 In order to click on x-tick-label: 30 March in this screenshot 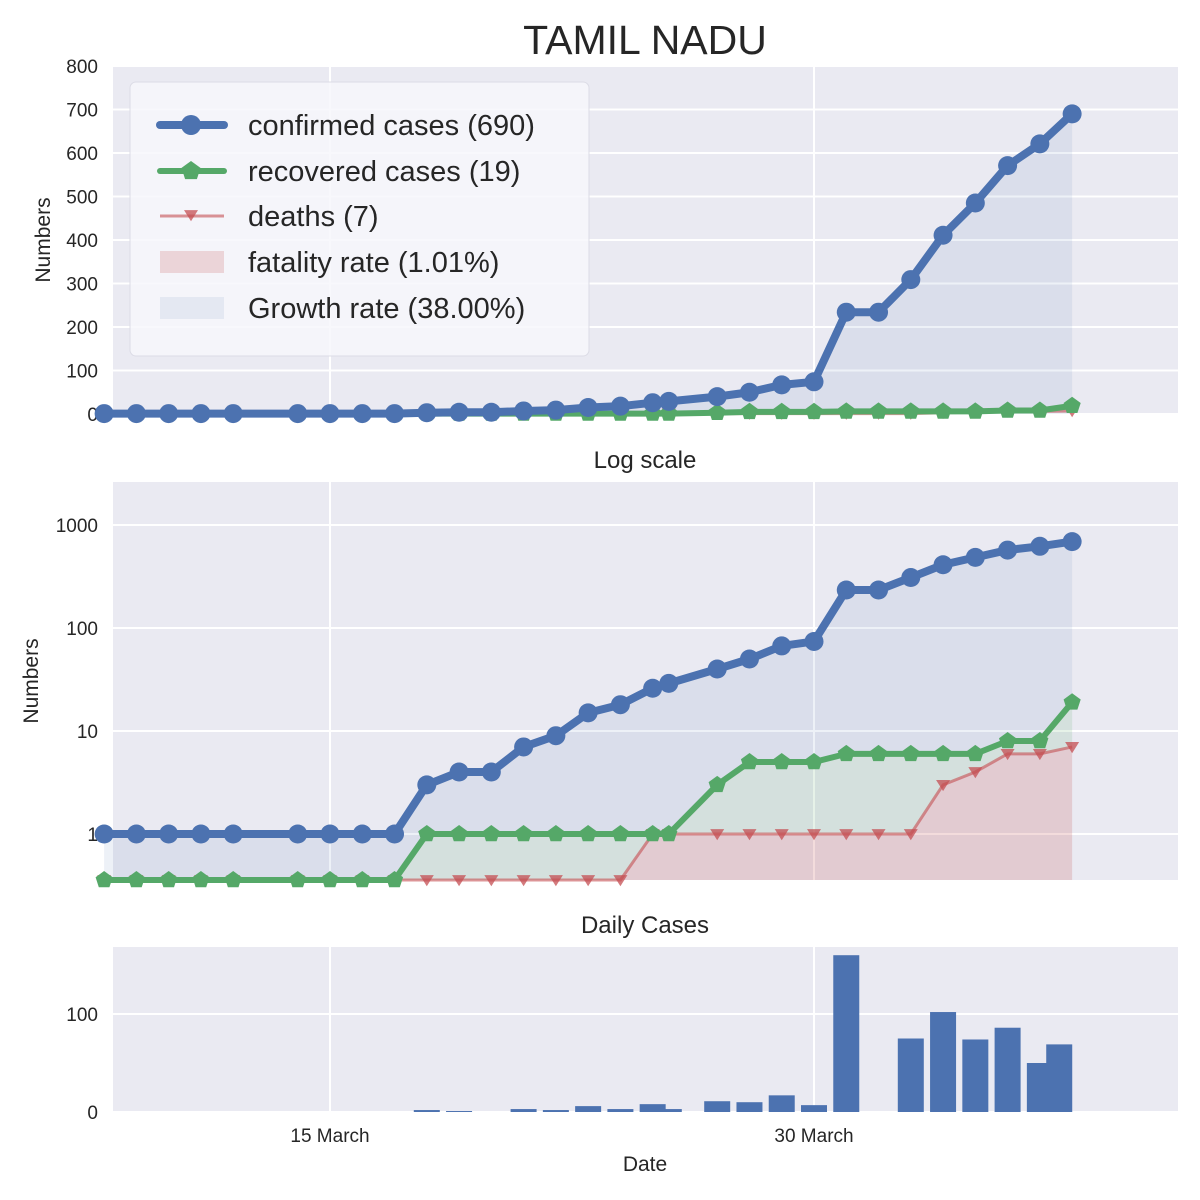, I will do `click(813, 1136)`.